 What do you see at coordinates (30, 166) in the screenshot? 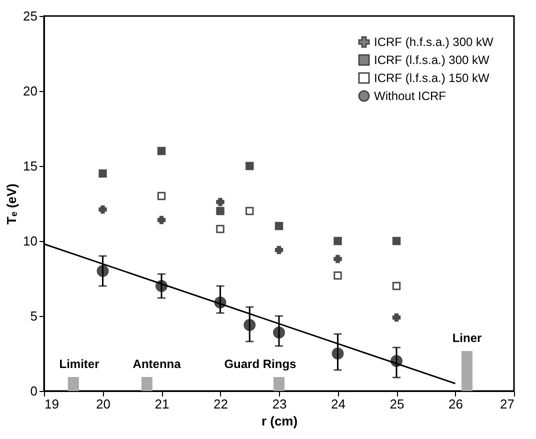
I see `y-tick-label: 15` at bounding box center [30, 166].